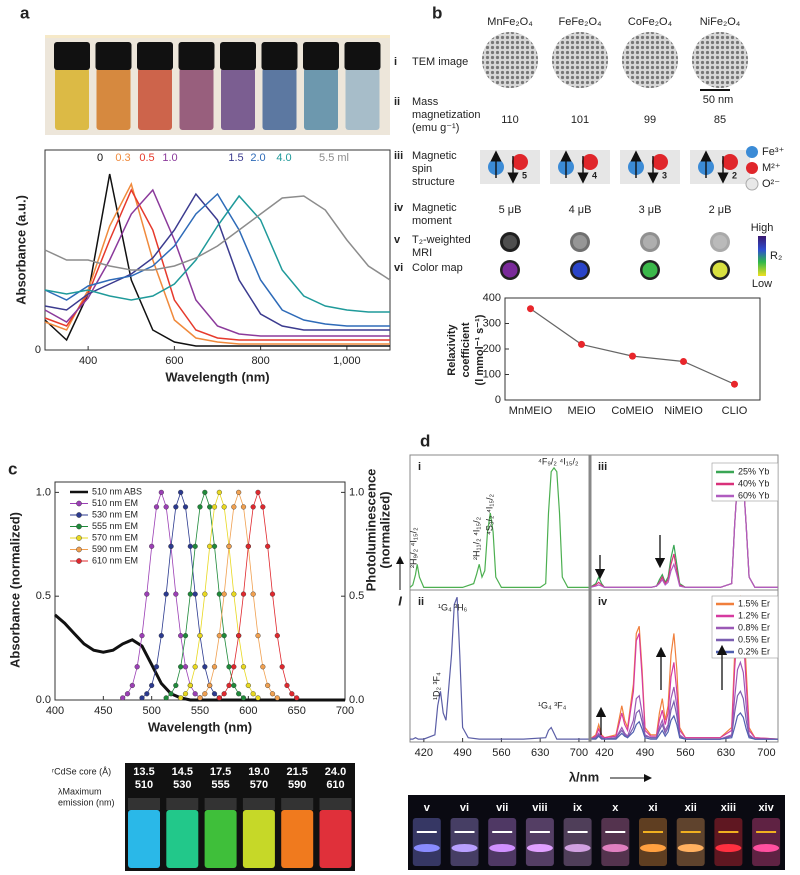  What do you see at coordinates (151, 711) in the screenshot?
I see `x-tick-label: 500` at bounding box center [151, 711].